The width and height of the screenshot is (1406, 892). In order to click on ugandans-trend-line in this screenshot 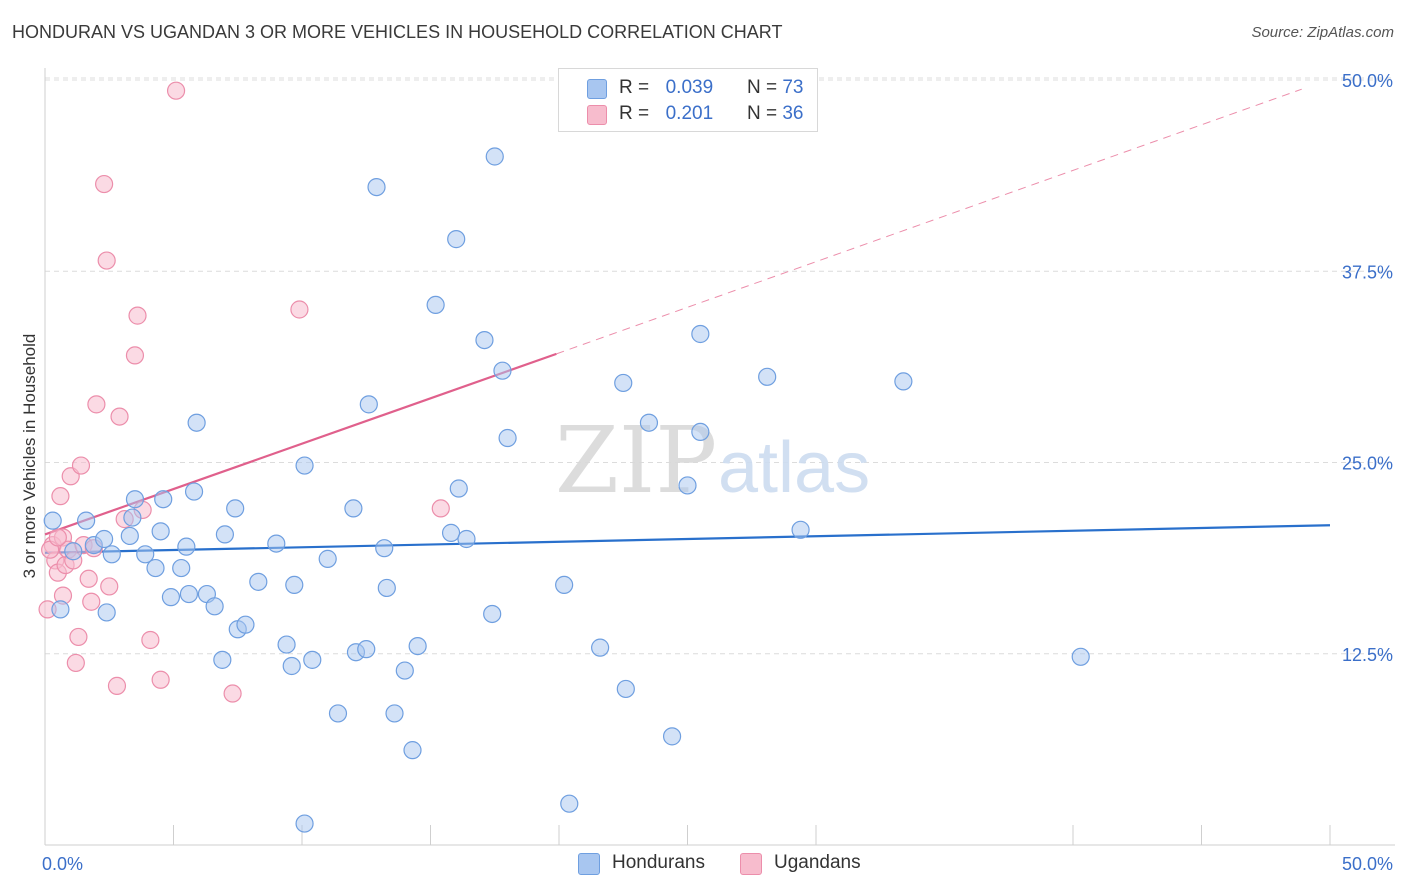, I will do `click(300, 444)`.